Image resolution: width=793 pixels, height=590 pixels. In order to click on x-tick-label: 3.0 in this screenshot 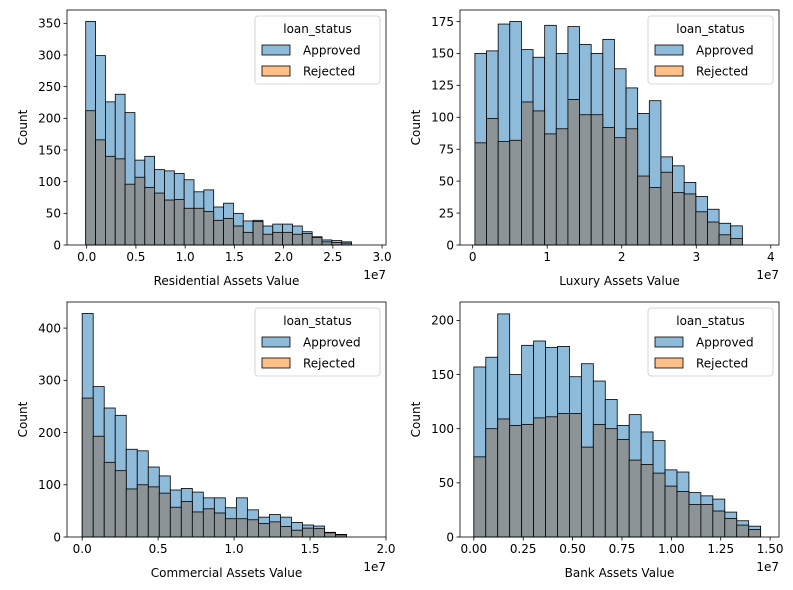, I will do `click(382, 257)`.